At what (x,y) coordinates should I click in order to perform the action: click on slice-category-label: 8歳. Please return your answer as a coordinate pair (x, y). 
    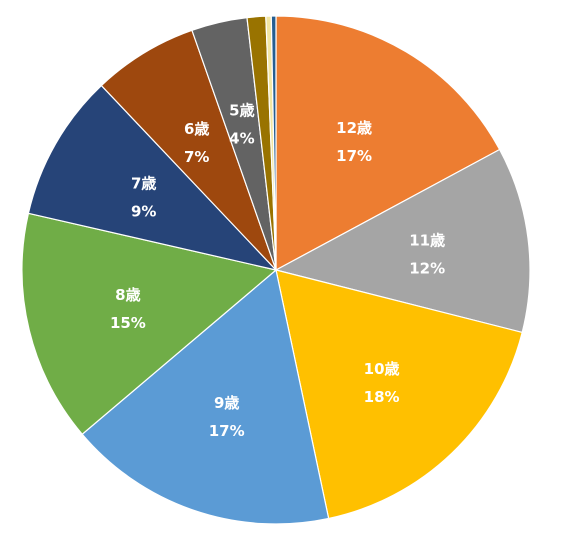
    Looking at the image, I should click on (127, 295).